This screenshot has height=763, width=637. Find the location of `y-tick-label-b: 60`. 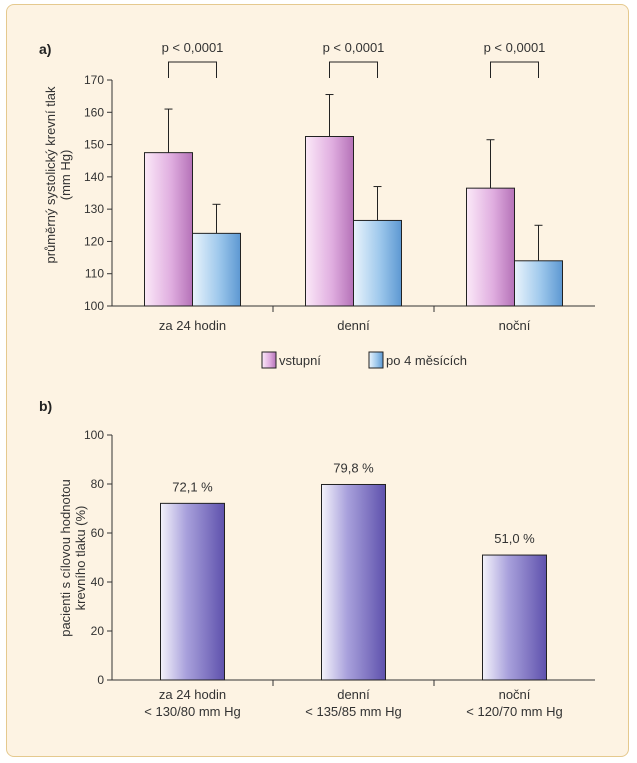

y-tick-label-b: 60 is located at coordinates (98, 533).